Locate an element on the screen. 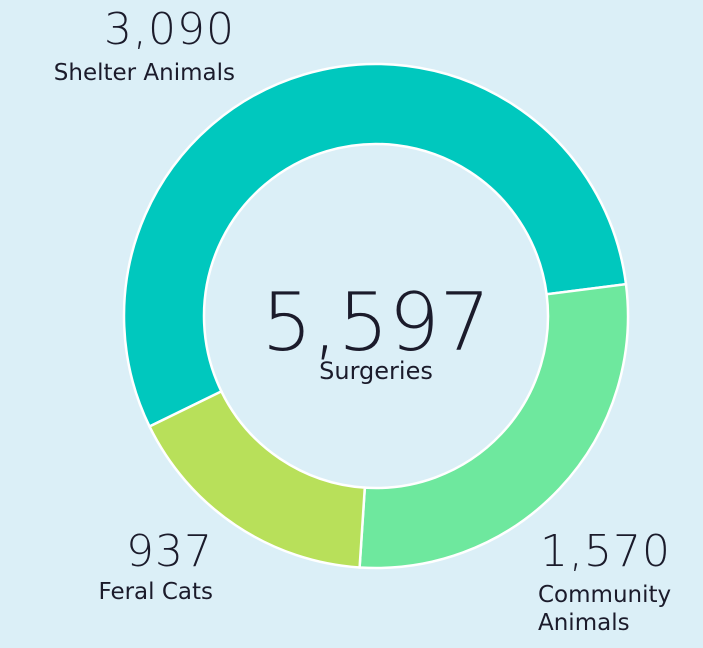 Image resolution: width=703 pixels, height=648 pixels. value-label: 3,090 is located at coordinates (169, 29).